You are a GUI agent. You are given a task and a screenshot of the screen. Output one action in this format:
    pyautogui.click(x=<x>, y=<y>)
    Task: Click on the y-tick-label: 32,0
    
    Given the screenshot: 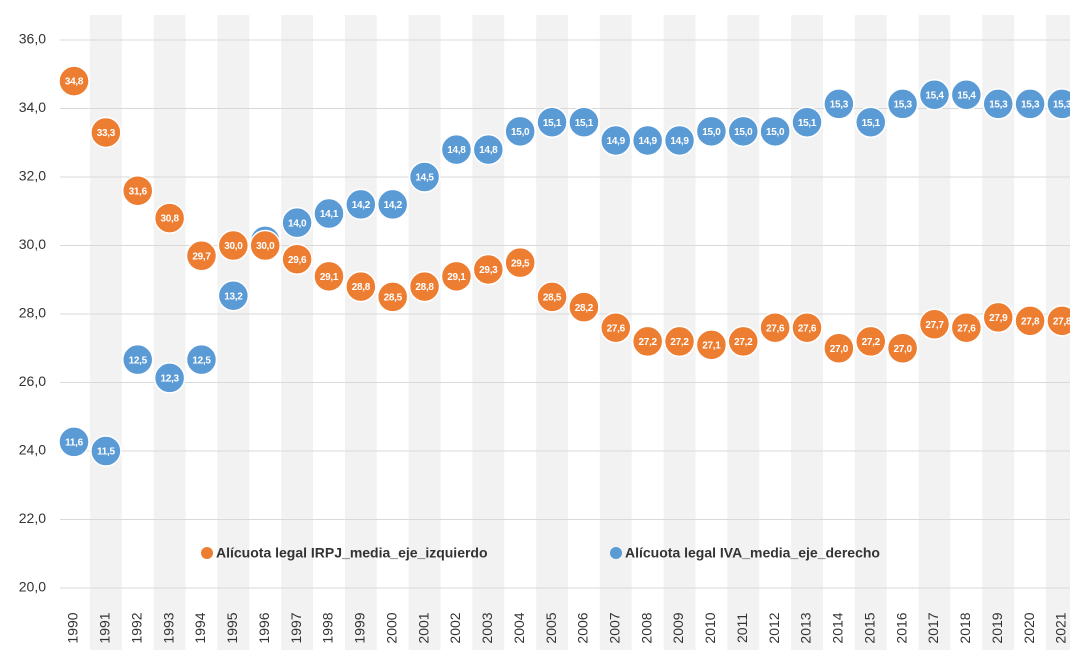 What is the action you would take?
    pyautogui.click(x=32, y=176)
    